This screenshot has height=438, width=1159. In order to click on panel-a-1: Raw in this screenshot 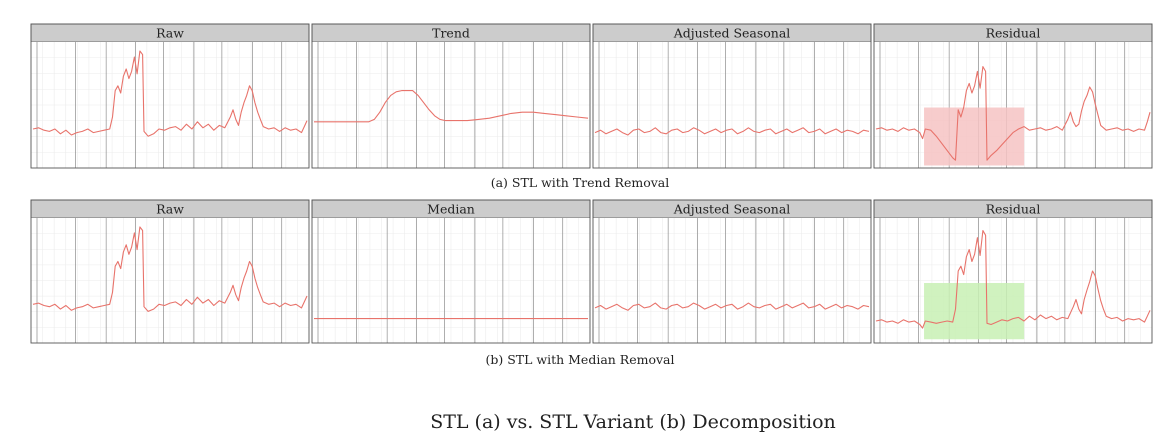, I will do `click(170, 96)`.